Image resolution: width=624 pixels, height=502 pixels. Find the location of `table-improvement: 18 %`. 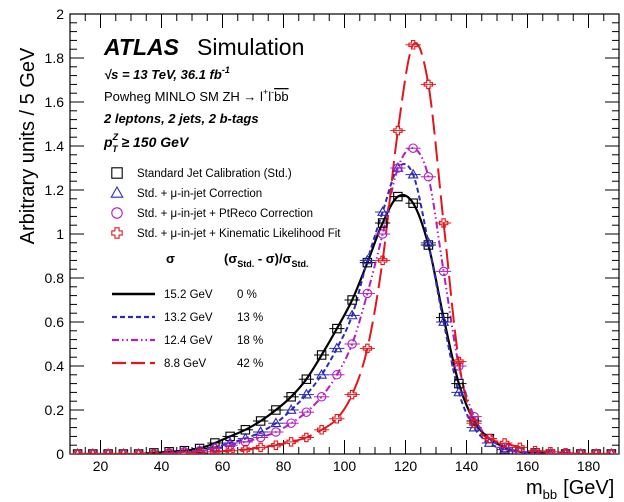

table-improvement: 18 % is located at coordinates (250, 341).